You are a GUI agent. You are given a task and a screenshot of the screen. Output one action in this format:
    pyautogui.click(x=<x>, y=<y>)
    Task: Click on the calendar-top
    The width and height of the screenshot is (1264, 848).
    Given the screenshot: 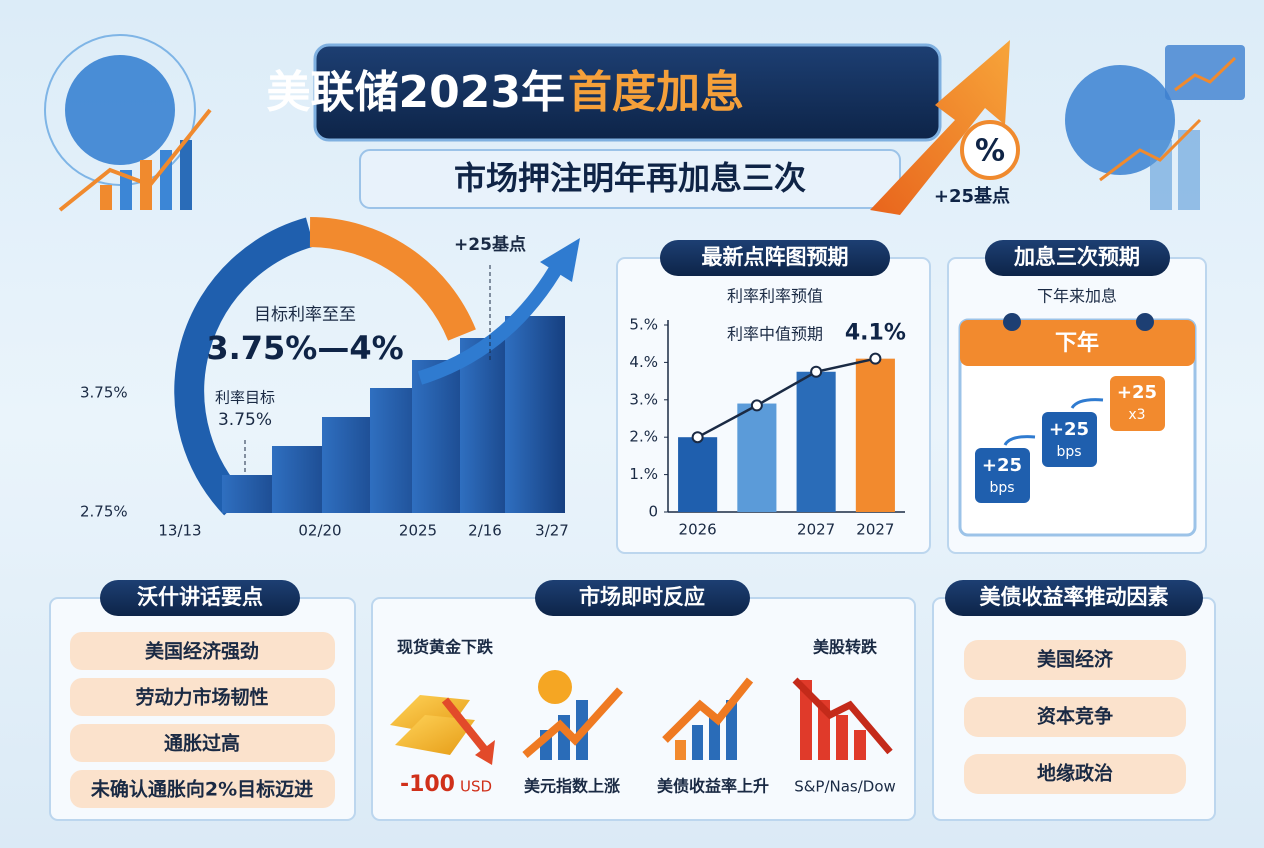 What is the action you would take?
    pyautogui.click(x=1077, y=343)
    